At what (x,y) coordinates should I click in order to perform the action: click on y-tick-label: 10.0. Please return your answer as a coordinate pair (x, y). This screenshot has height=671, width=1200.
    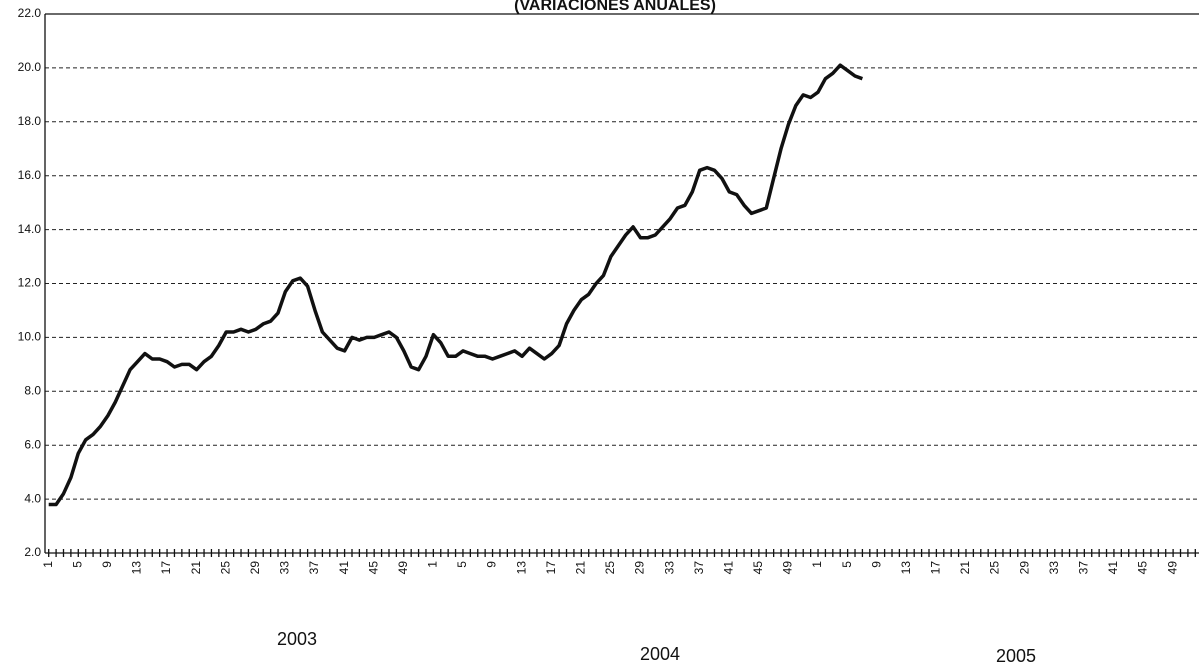
    Looking at the image, I should click on (30, 337).